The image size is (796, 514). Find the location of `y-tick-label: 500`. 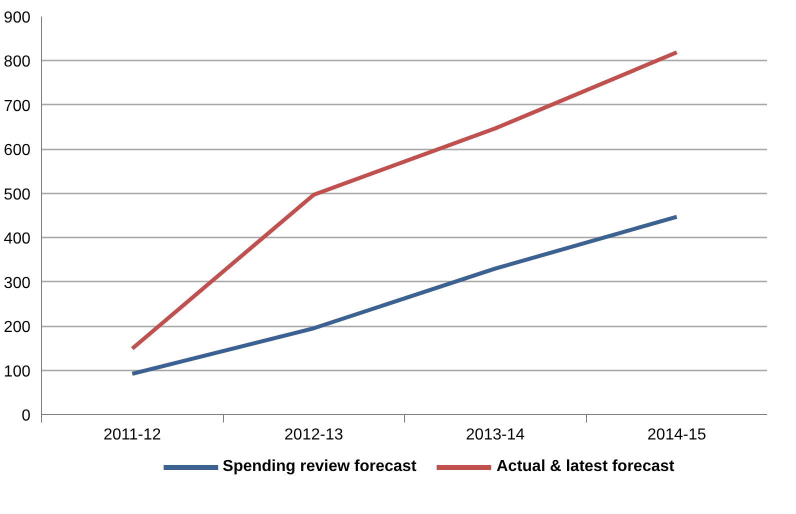

y-tick-label: 500 is located at coordinates (17, 195).